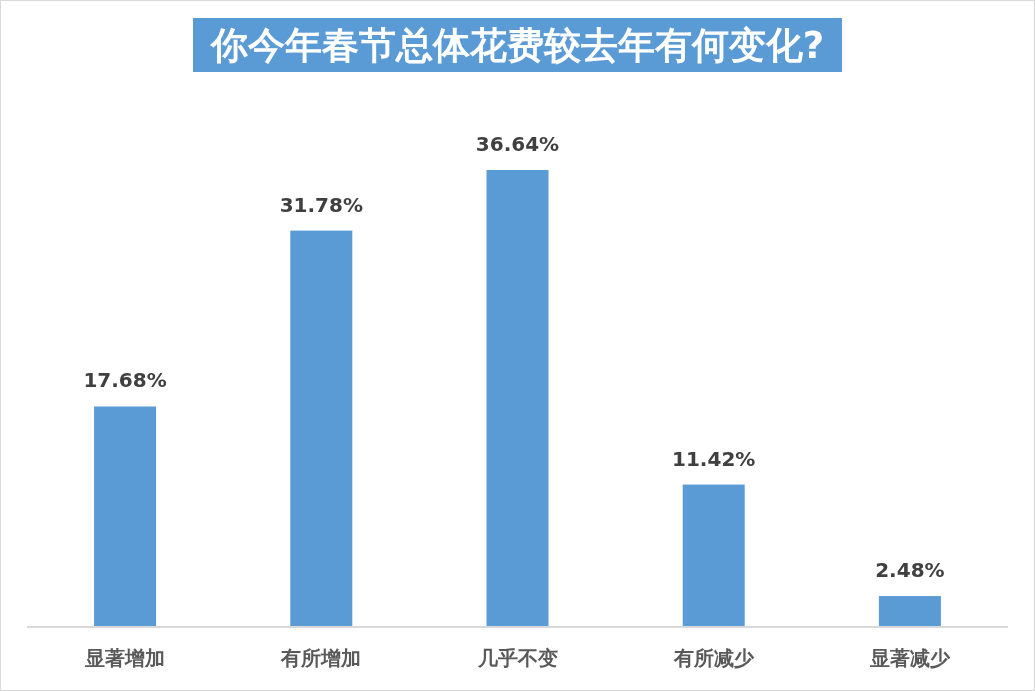  What do you see at coordinates (321, 658) in the screenshot?
I see `x-tick-label: 有所增加` at bounding box center [321, 658].